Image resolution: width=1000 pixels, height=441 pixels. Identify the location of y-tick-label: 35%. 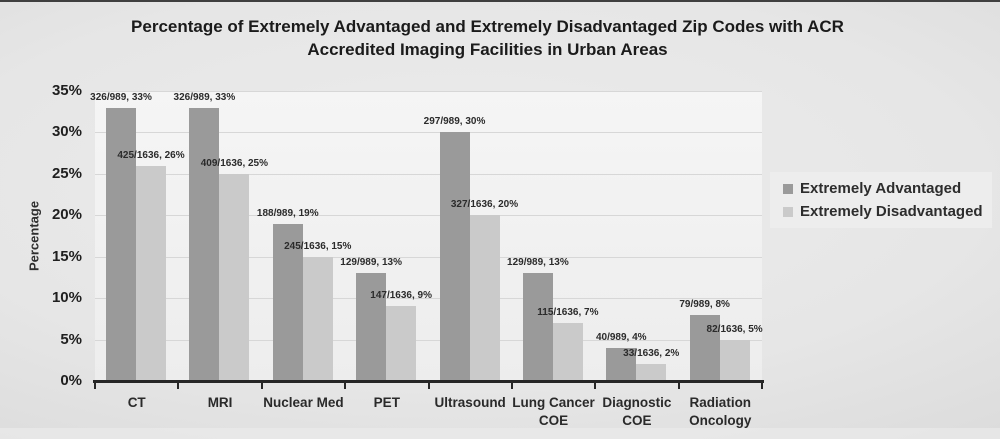
(66, 90).